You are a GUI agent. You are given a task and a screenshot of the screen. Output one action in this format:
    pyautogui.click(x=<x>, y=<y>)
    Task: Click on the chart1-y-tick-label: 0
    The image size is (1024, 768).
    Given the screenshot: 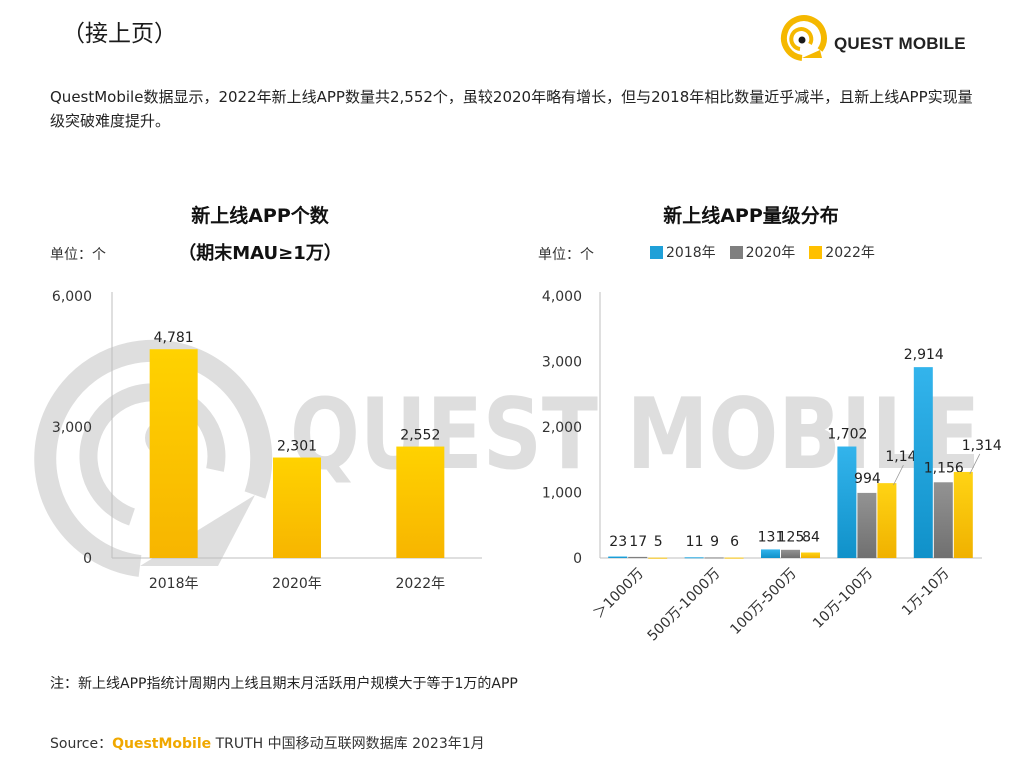 What is the action you would take?
    pyautogui.click(x=87, y=559)
    